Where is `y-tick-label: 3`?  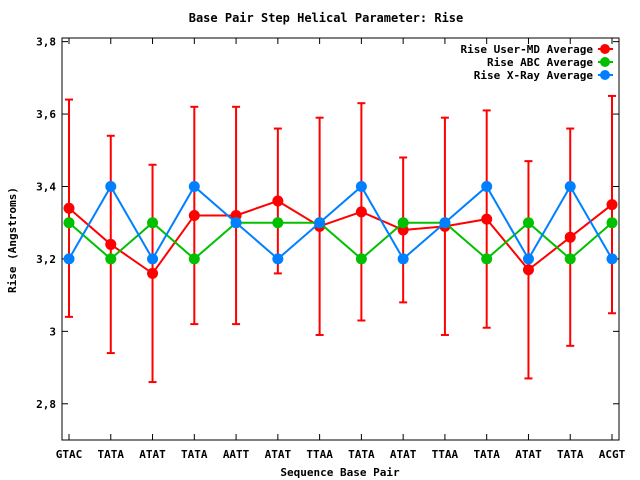 y-tick-label: 3 is located at coordinates (52, 331).